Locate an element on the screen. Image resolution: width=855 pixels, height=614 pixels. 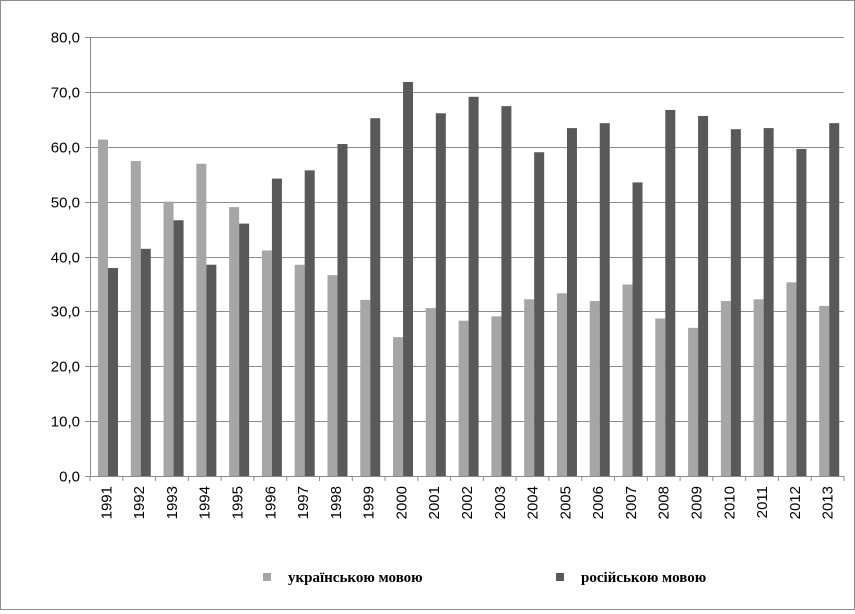
x-tick-label: 2002 is located at coordinates (467, 502).